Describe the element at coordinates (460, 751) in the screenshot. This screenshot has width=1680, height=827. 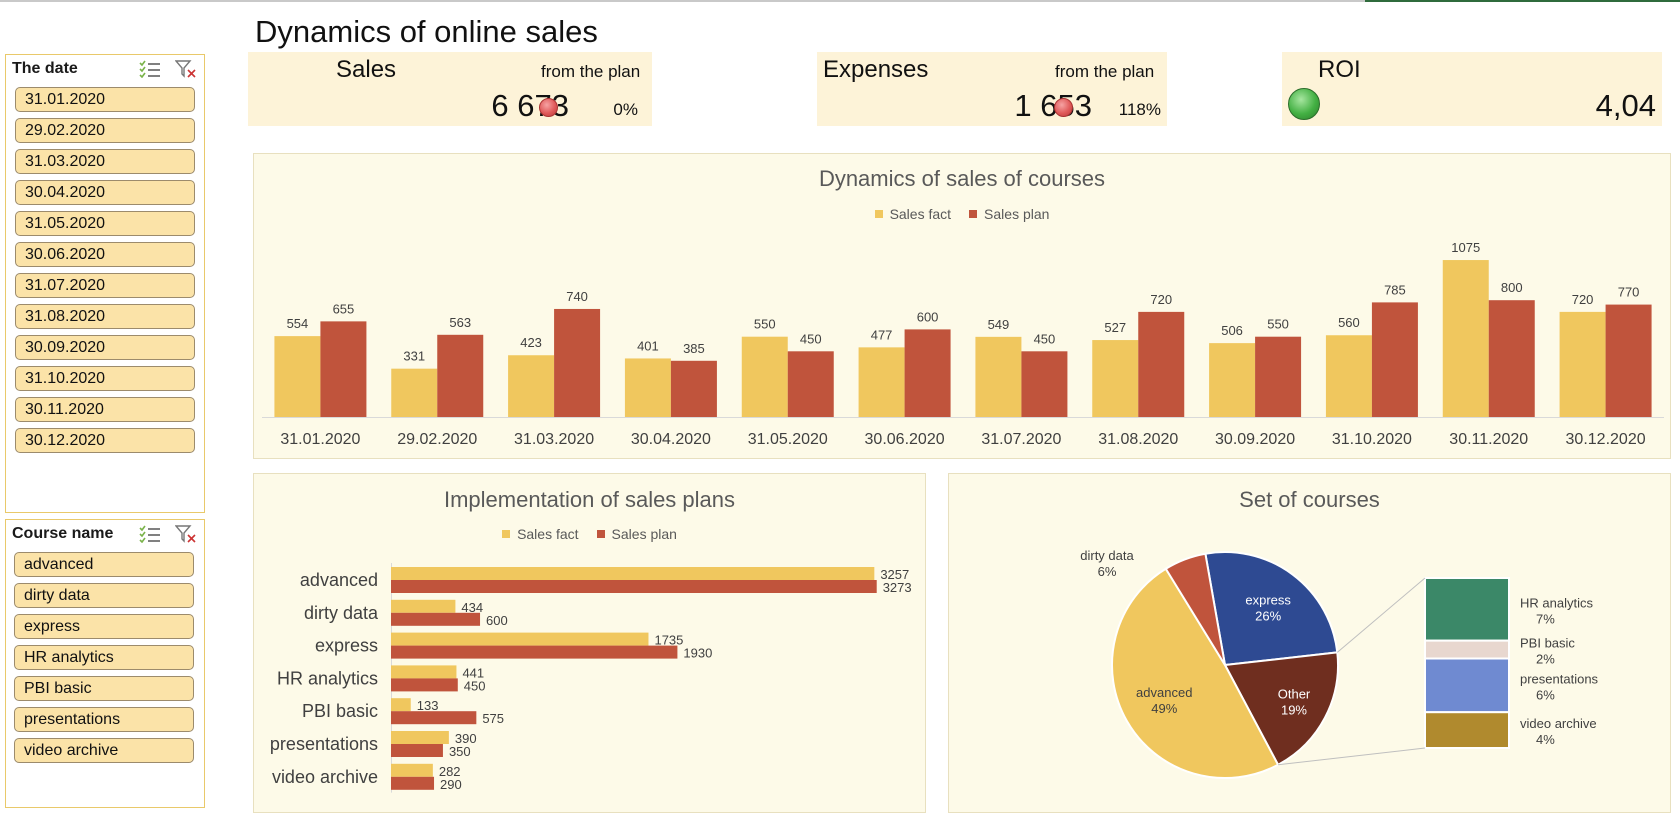
I see `data-label: 350` at that location.